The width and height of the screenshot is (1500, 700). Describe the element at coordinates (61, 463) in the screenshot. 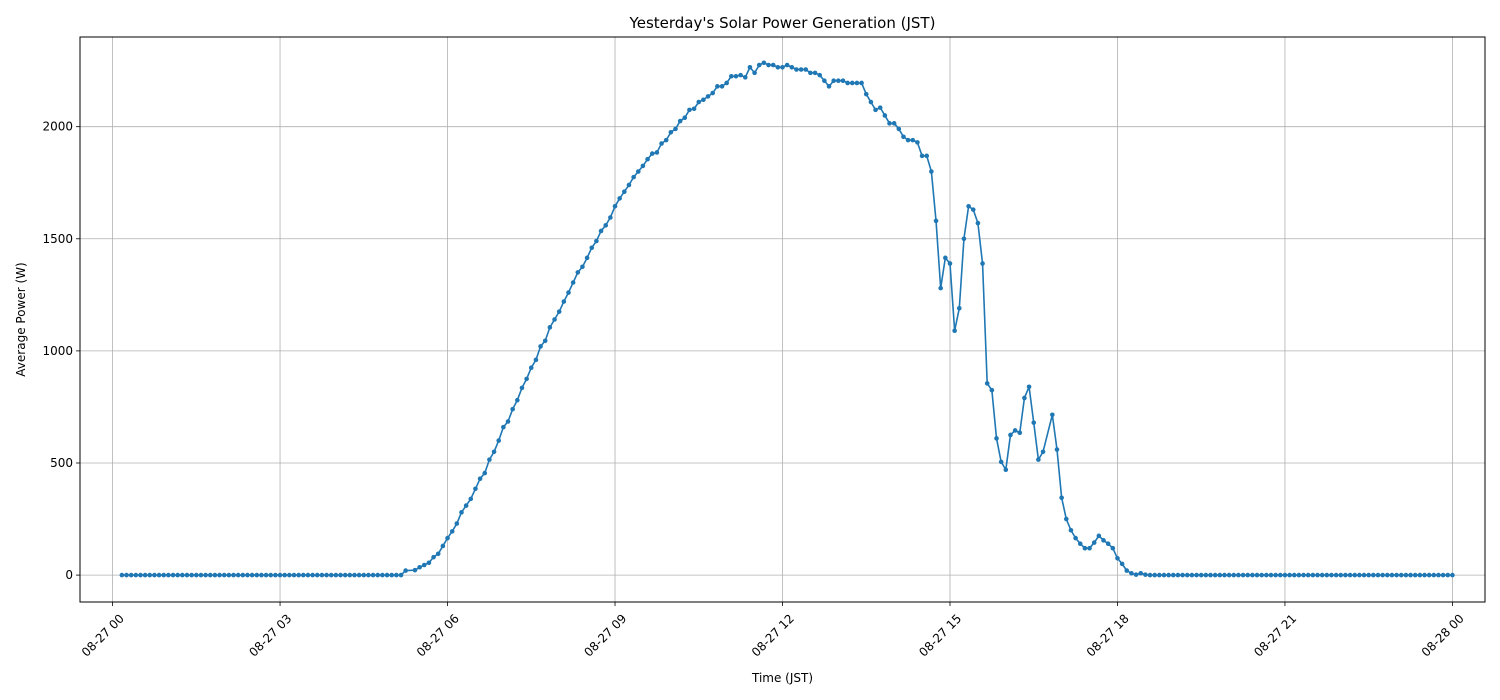

I see `y-tick-label: 500` at that location.